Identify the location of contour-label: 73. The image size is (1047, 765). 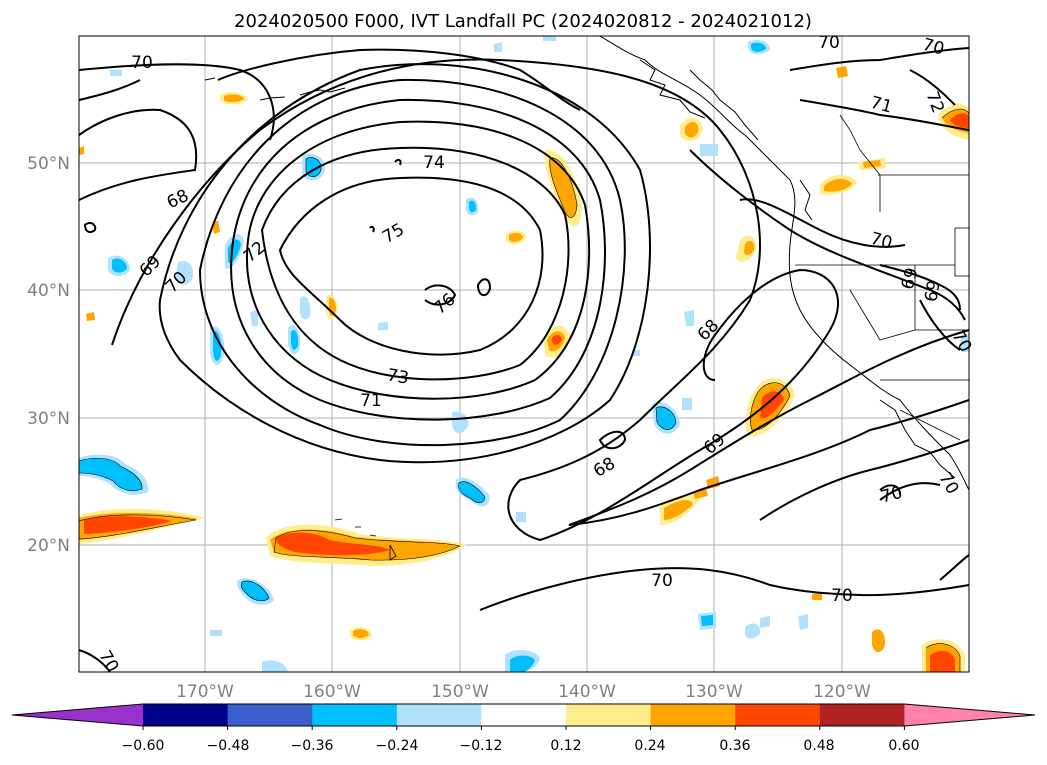
(397, 376).